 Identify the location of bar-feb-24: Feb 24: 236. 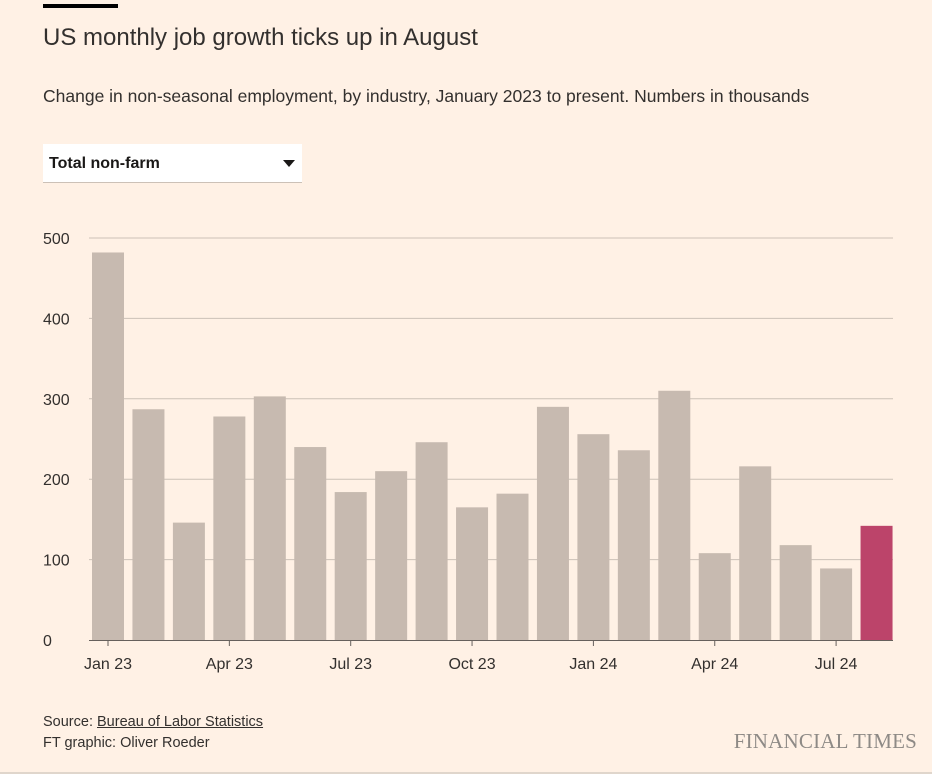
(633, 545).